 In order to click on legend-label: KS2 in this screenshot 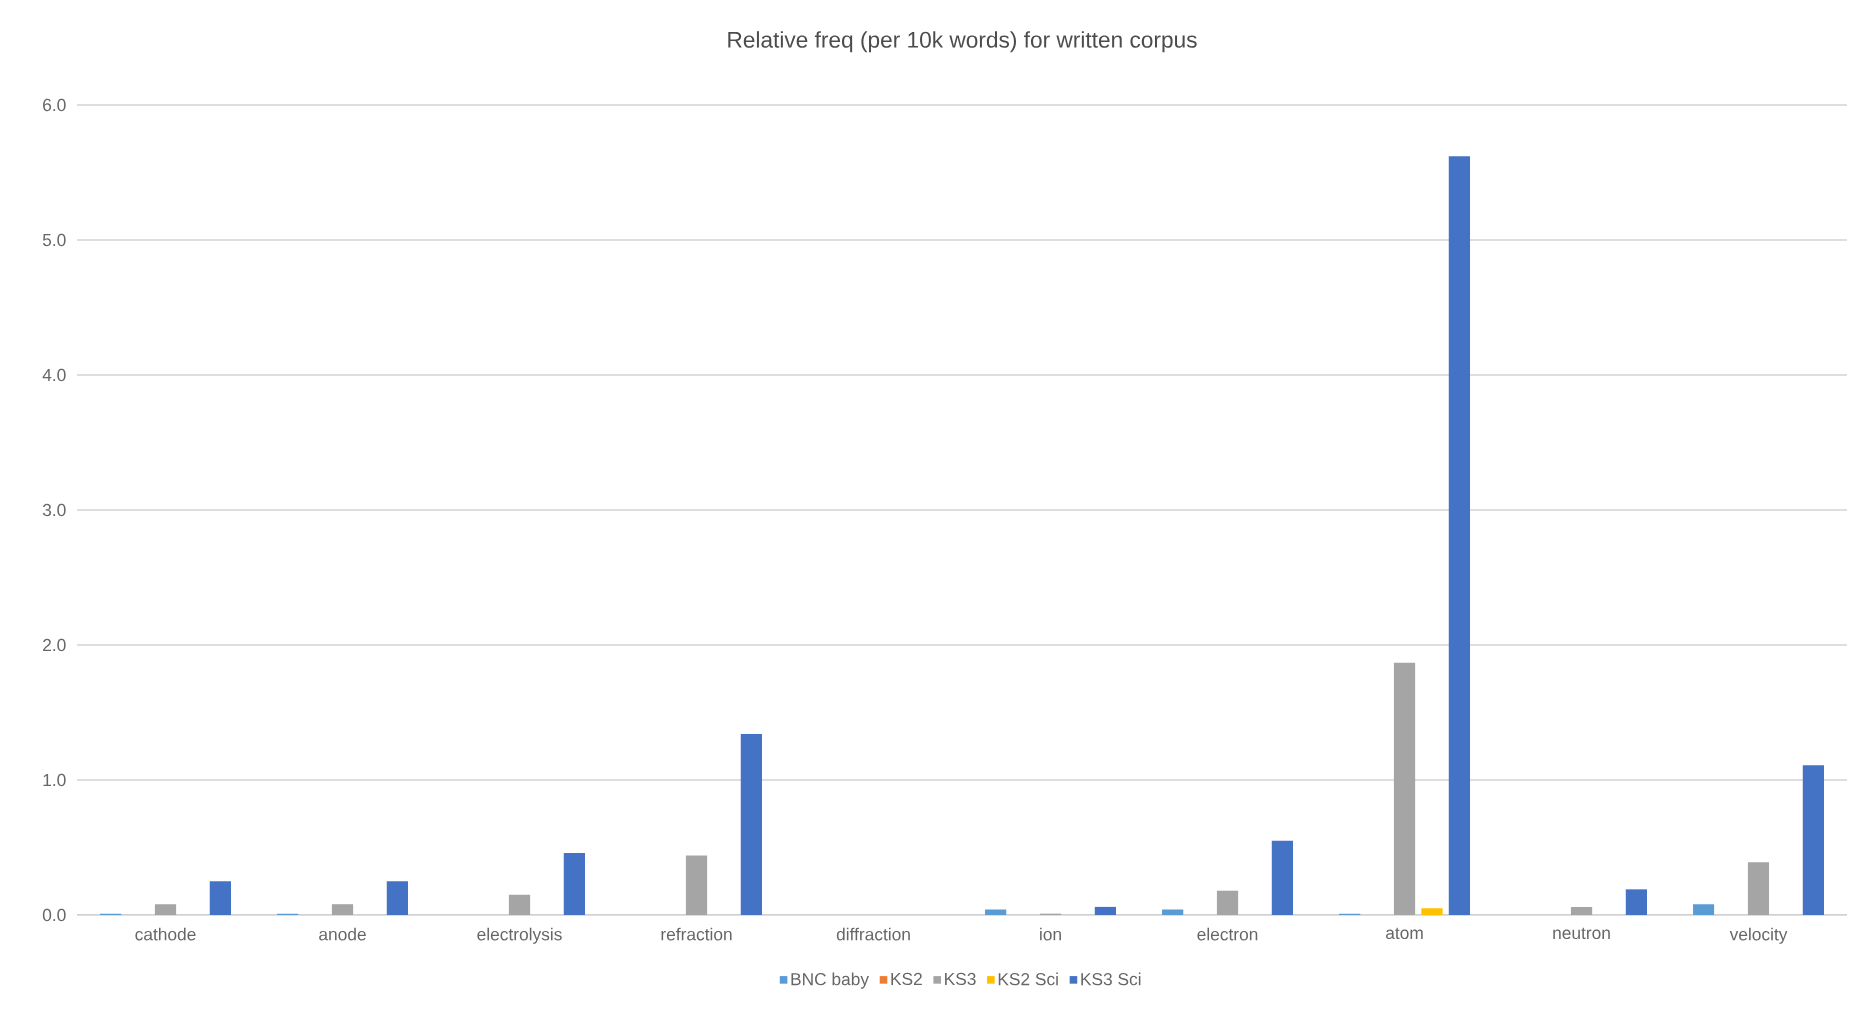, I will do `click(906, 979)`.